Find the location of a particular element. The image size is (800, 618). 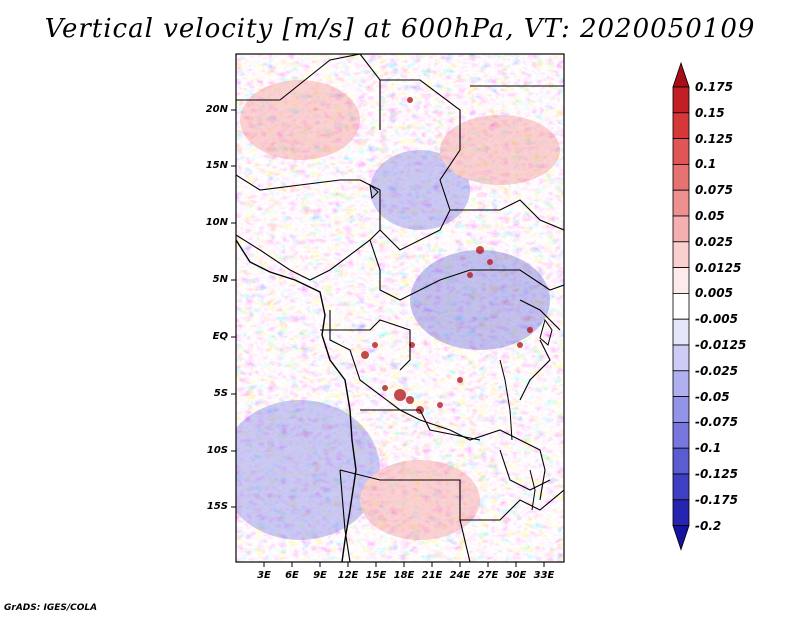

colorbar-label: -0.2 is located at coordinates (708, 525).